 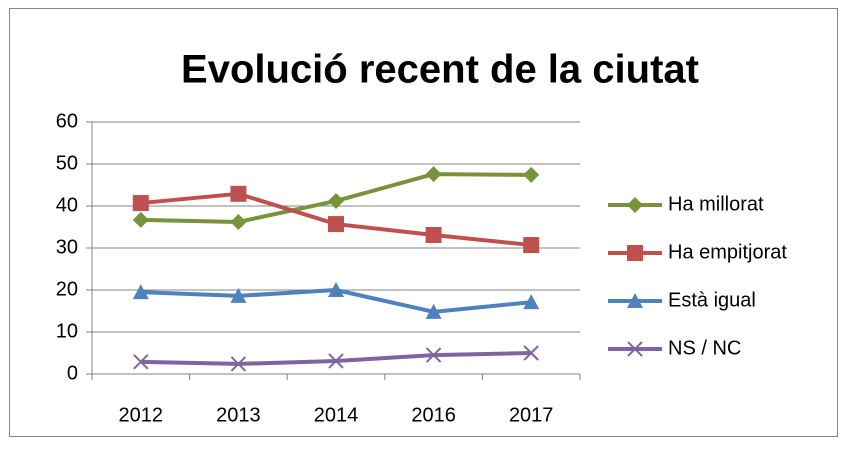 What do you see at coordinates (704, 348) in the screenshot?
I see `legend-label: NS / NC` at bounding box center [704, 348].